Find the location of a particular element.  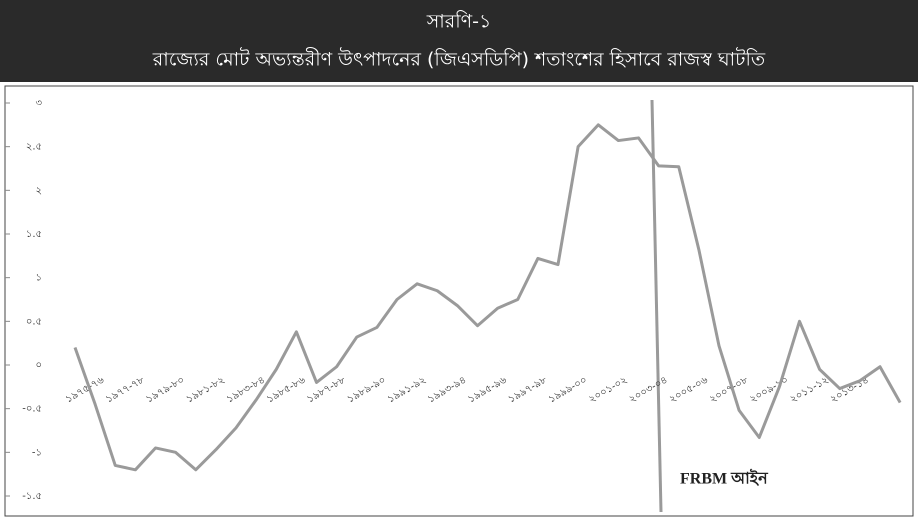

y-tick-label: ১.৫ is located at coordinates (34, 234).